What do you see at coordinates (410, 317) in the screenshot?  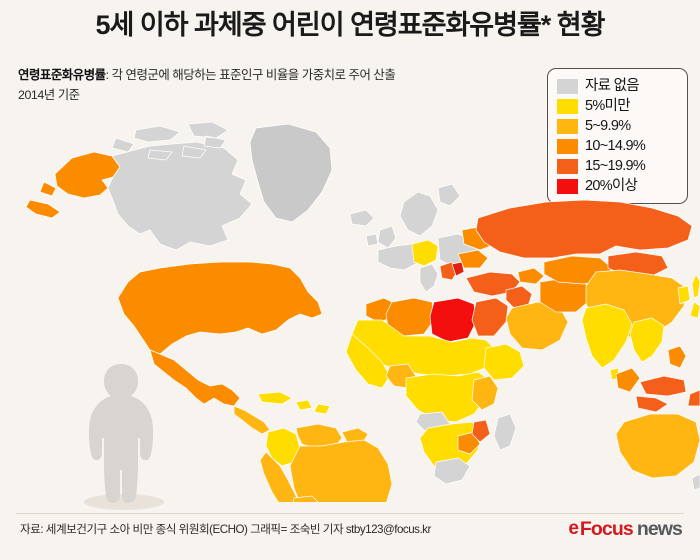 I see `region-algeria` at bounding box center [410, 317].